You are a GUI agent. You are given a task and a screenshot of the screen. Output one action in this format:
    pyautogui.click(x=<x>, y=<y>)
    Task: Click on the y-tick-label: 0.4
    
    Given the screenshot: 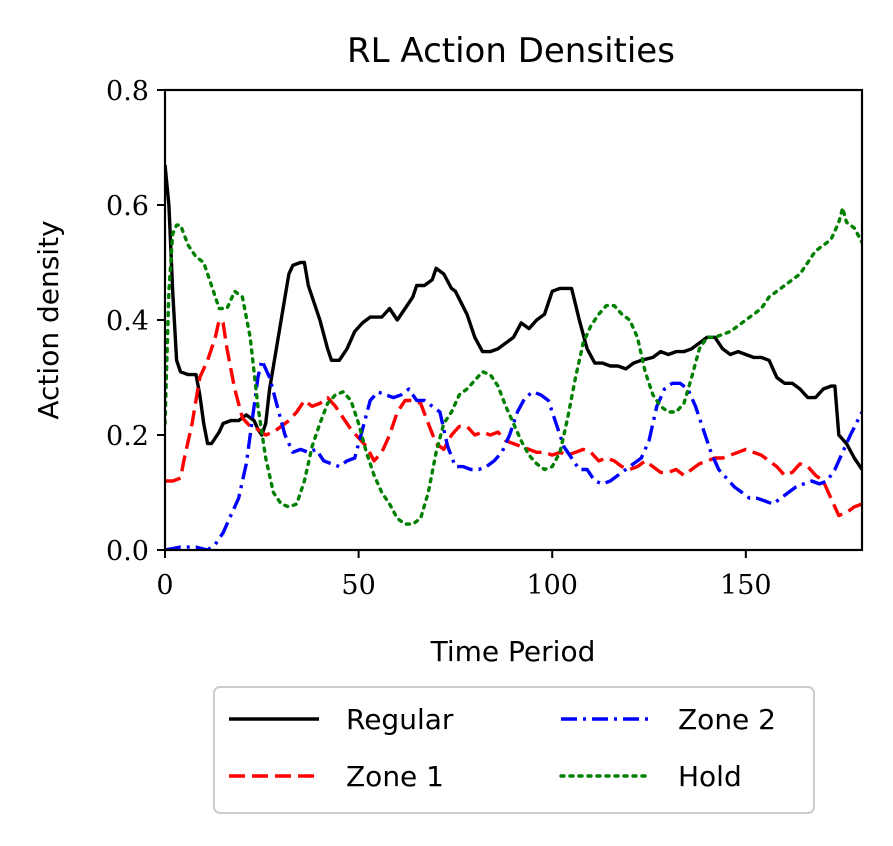 What is the action you would take?
    pyautogui.click(x=127, y=321)
    